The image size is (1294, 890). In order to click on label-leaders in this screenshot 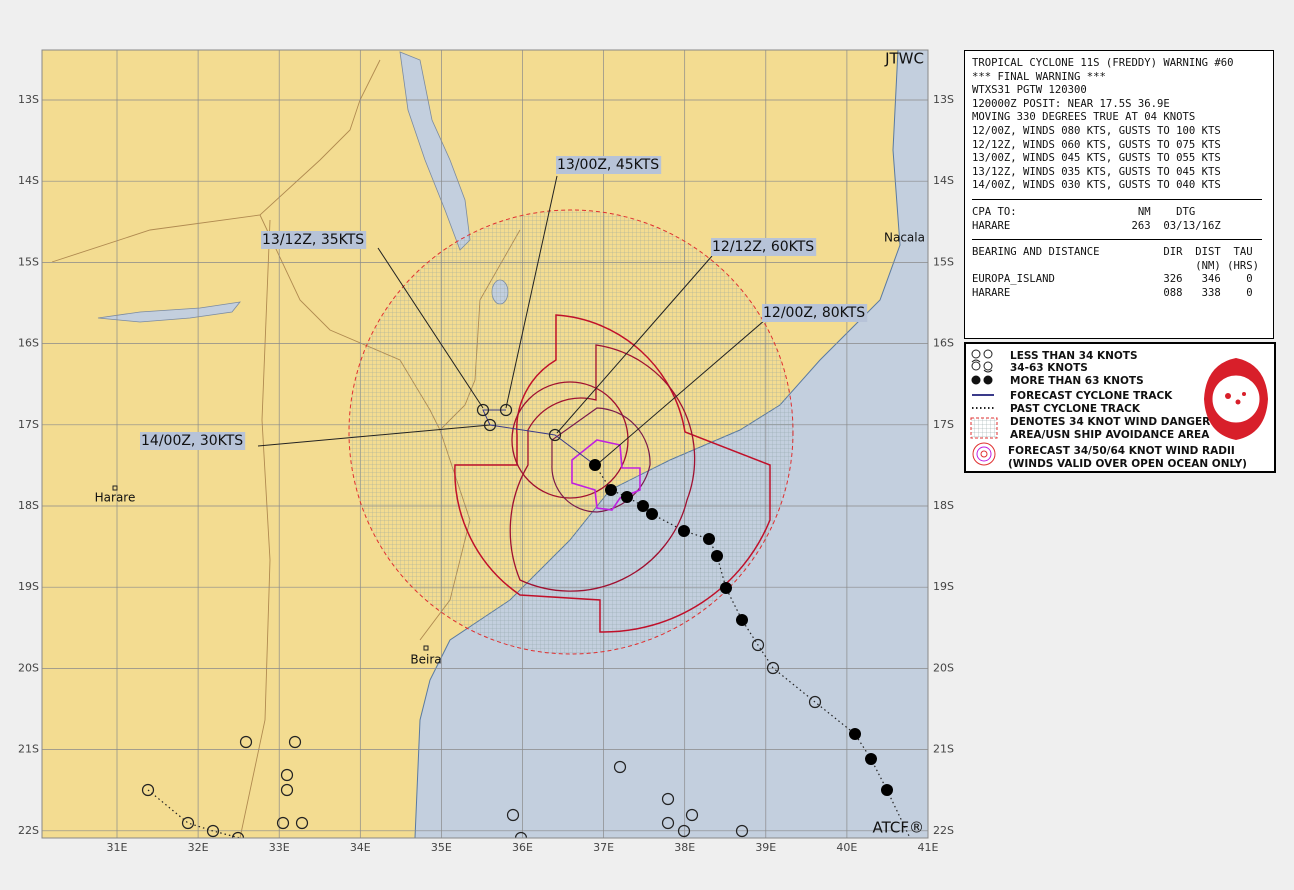, I will do `click(511, 319)`.